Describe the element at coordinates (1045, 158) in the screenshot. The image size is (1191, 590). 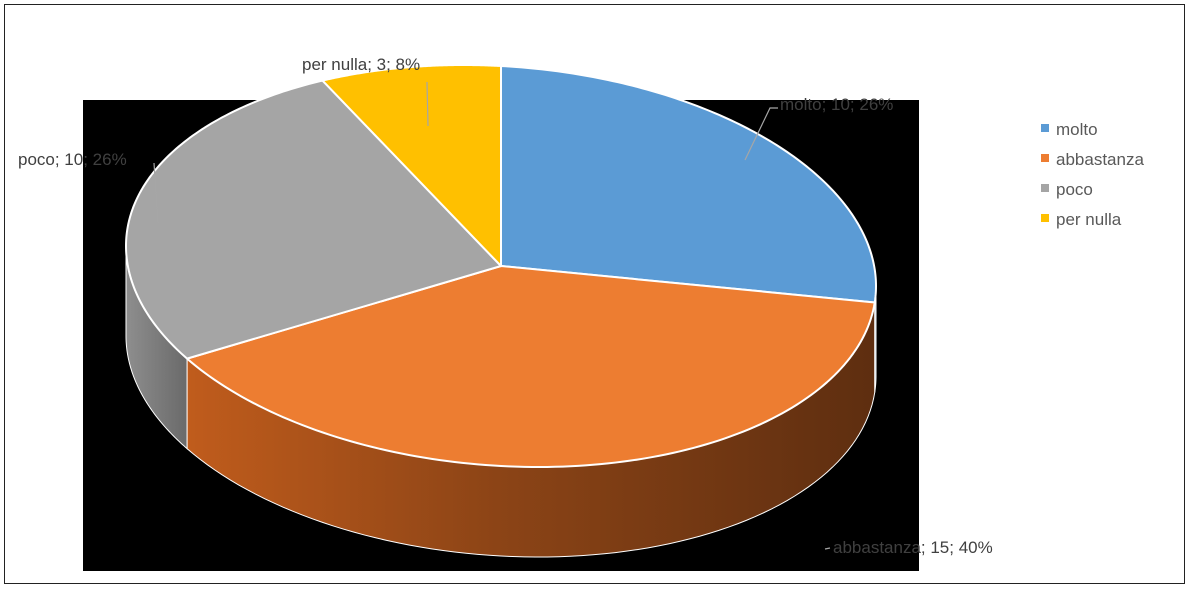
I see `legend-swatch-abbastanza` at that location.